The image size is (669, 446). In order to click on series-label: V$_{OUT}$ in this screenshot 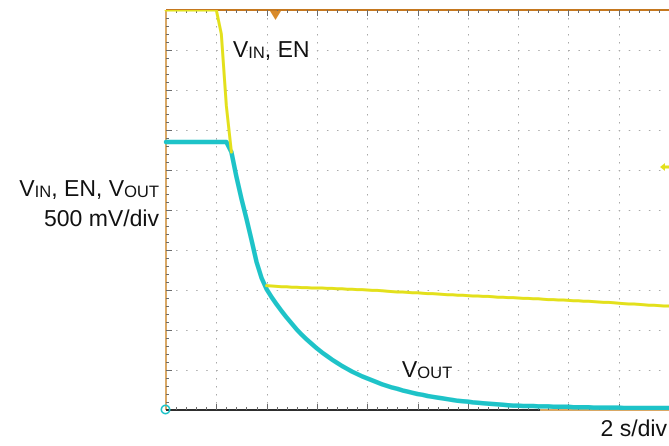, I will do `click(427, 370)`.